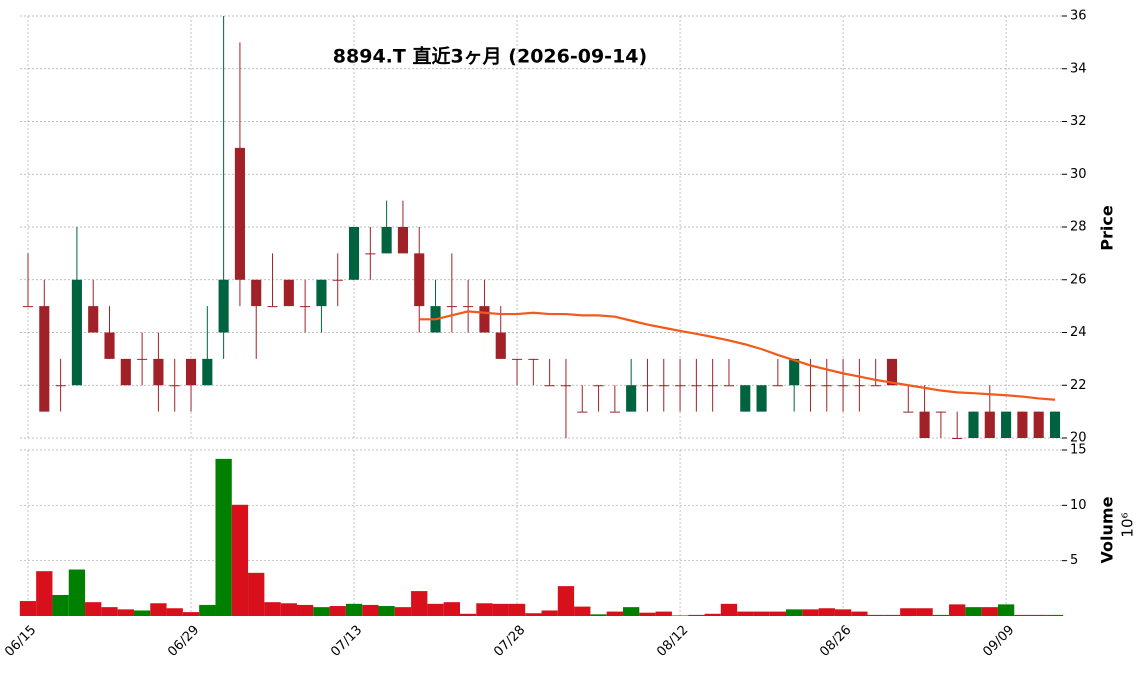 This screenshot has width=1144, height=675. I want to click on chart-title: 8894.T 直近3ヶ月 (2026-09-14), so click(490, 56).